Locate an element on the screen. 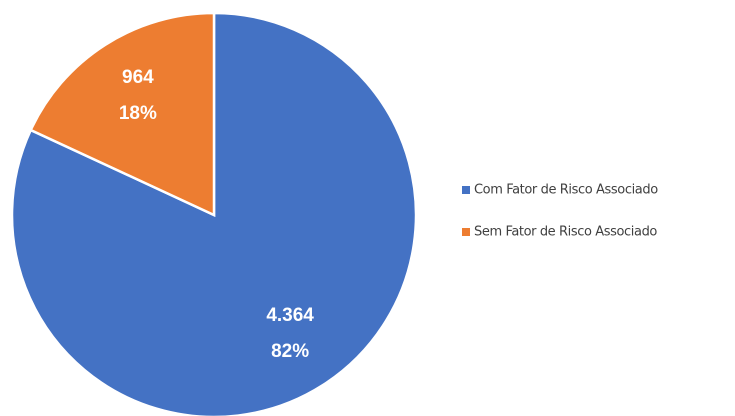  value-label: 4.364 is located at coordinates (290, 315).